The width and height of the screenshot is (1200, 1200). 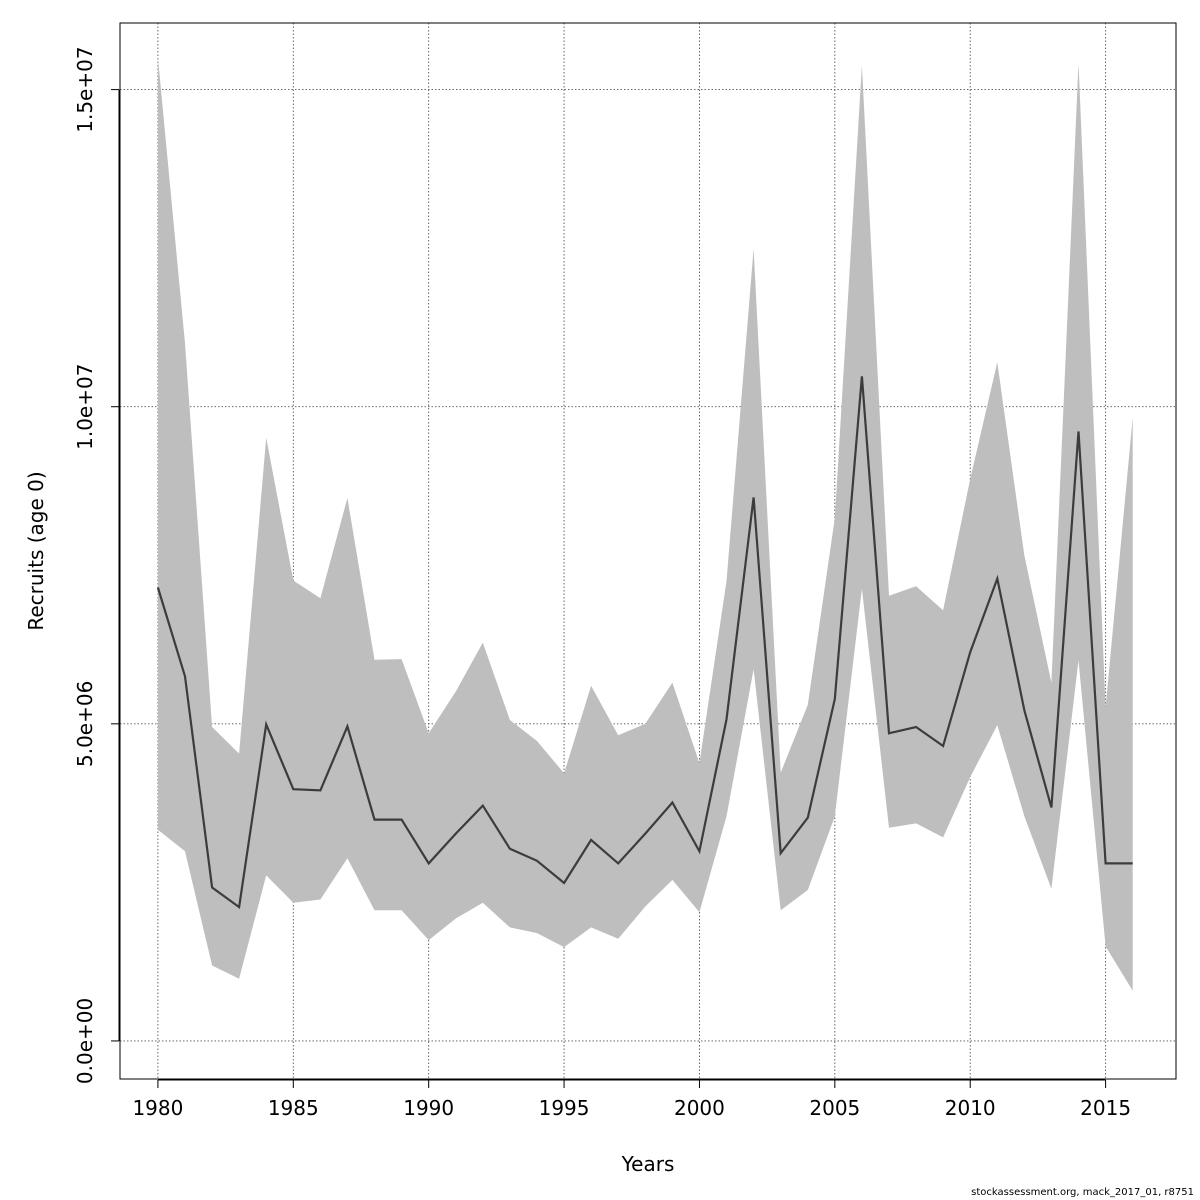 I want to click on y-axis: 0.0e+00 5.0e+06 1.0e+07 1.5e+07, so click(x=96, y=565).